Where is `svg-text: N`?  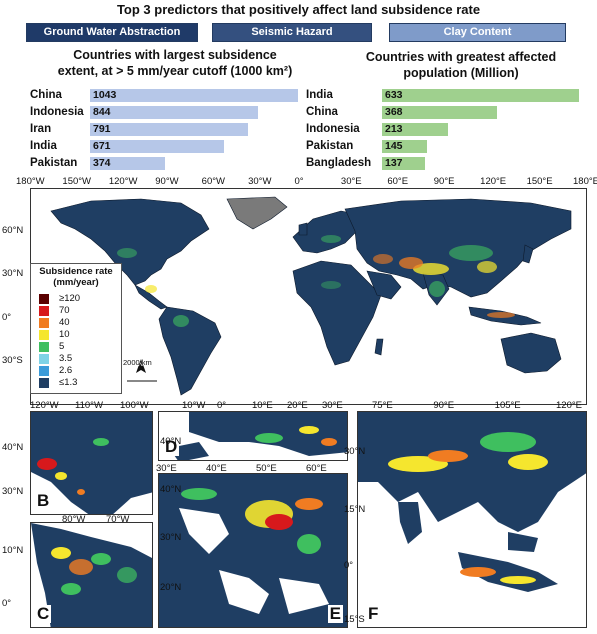 svg-text: N is located at coordinates (140, 364).